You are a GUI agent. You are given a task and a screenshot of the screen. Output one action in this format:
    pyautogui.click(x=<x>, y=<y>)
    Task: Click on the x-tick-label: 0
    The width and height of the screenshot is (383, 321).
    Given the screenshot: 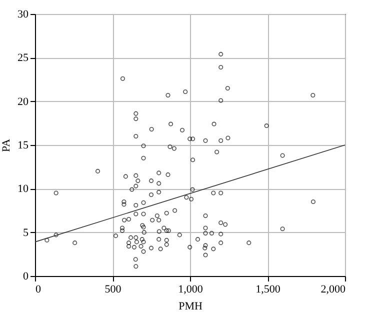 What is the action you would take?
    pyautogui.click(x=39, y=290)
    